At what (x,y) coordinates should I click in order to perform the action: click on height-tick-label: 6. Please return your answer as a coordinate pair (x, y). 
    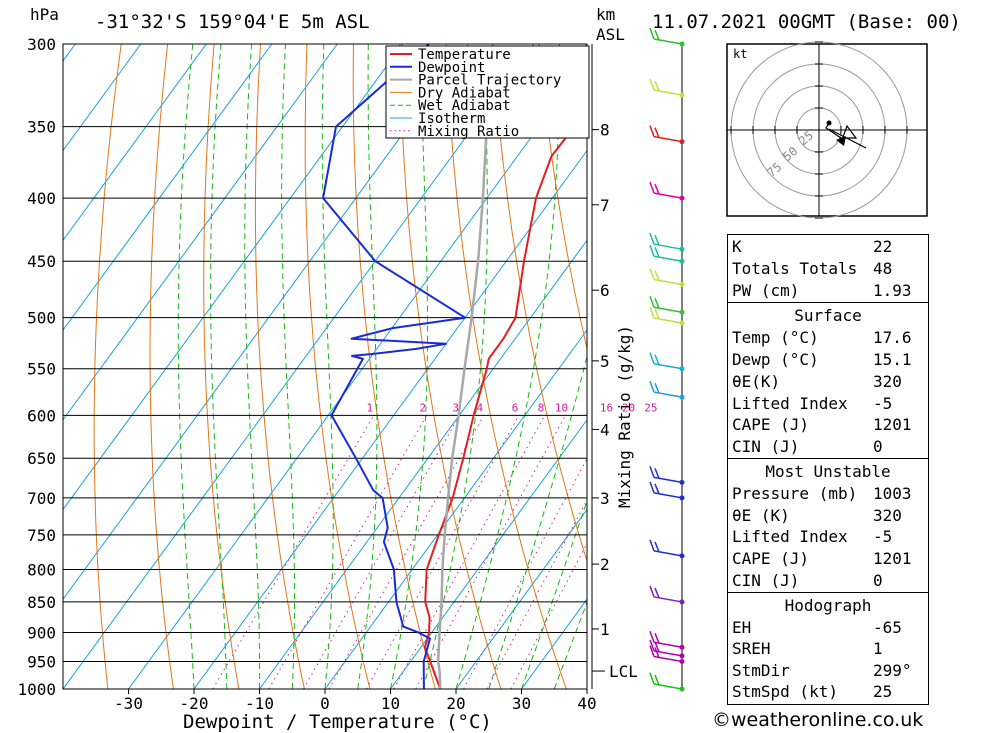
    Looking at the image, I should click on (605, 290).